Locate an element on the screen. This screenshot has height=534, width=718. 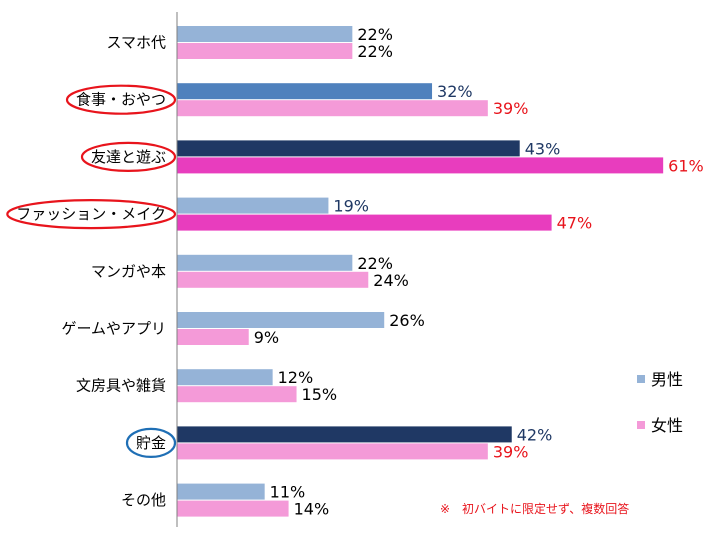
legend-swatch-male is located at coordinates (641, 379).